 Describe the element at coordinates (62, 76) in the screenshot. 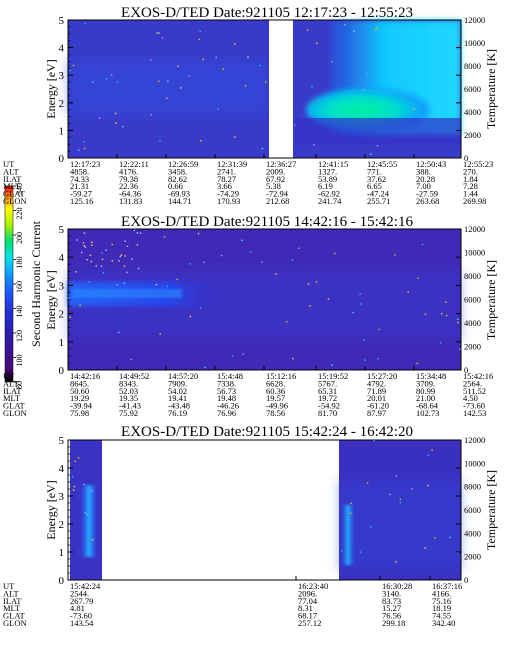

I see `ytick-label: 3` at that location.